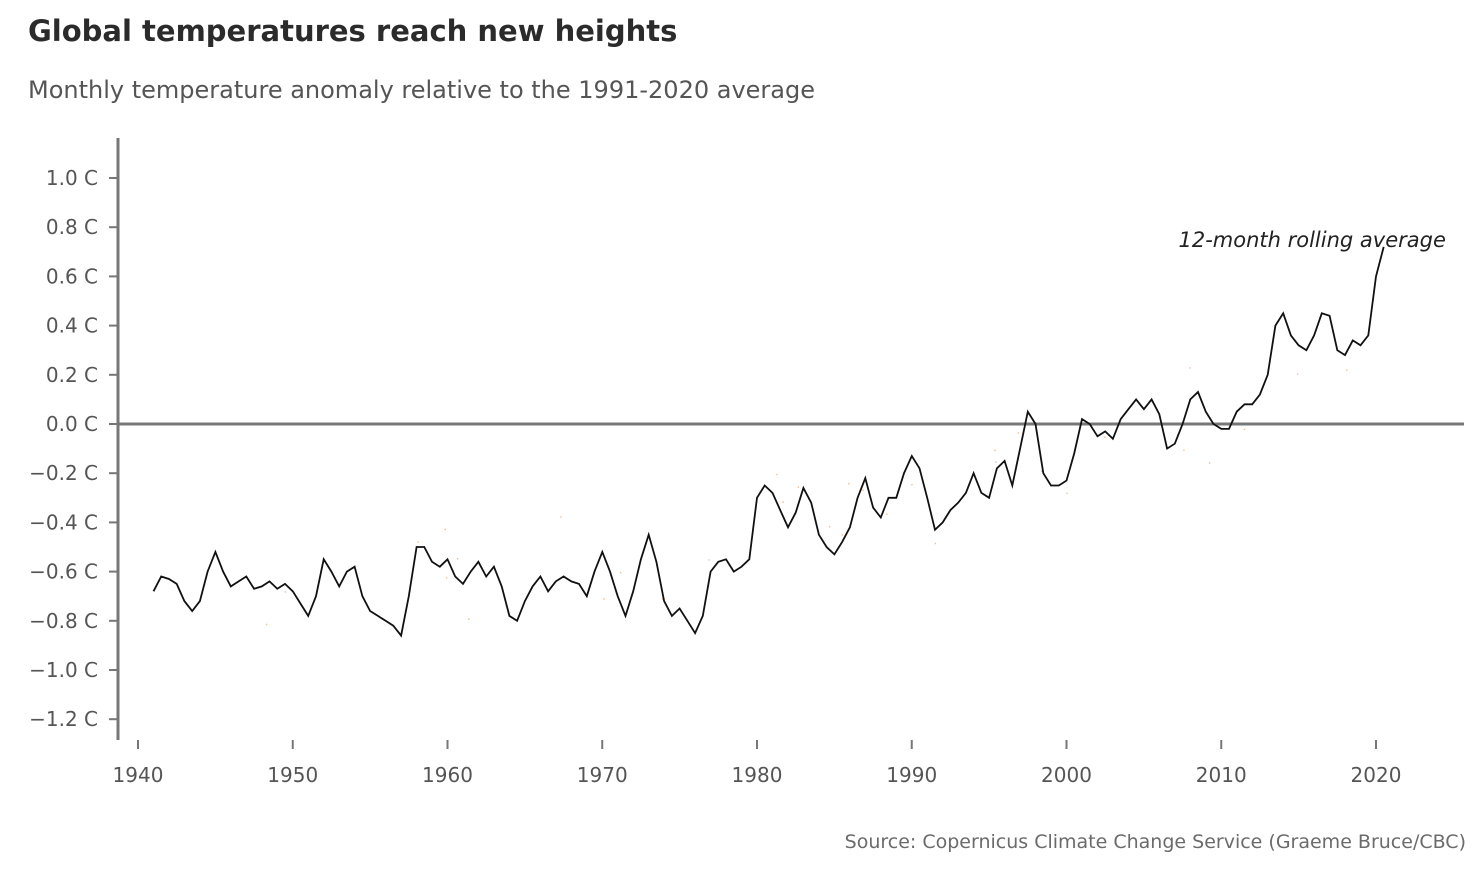 This screenshot has height=870, width=1480. Describe the element at coordinates (138, 775) in the screenshot. I see `x-tick-label: 1940` at that location.